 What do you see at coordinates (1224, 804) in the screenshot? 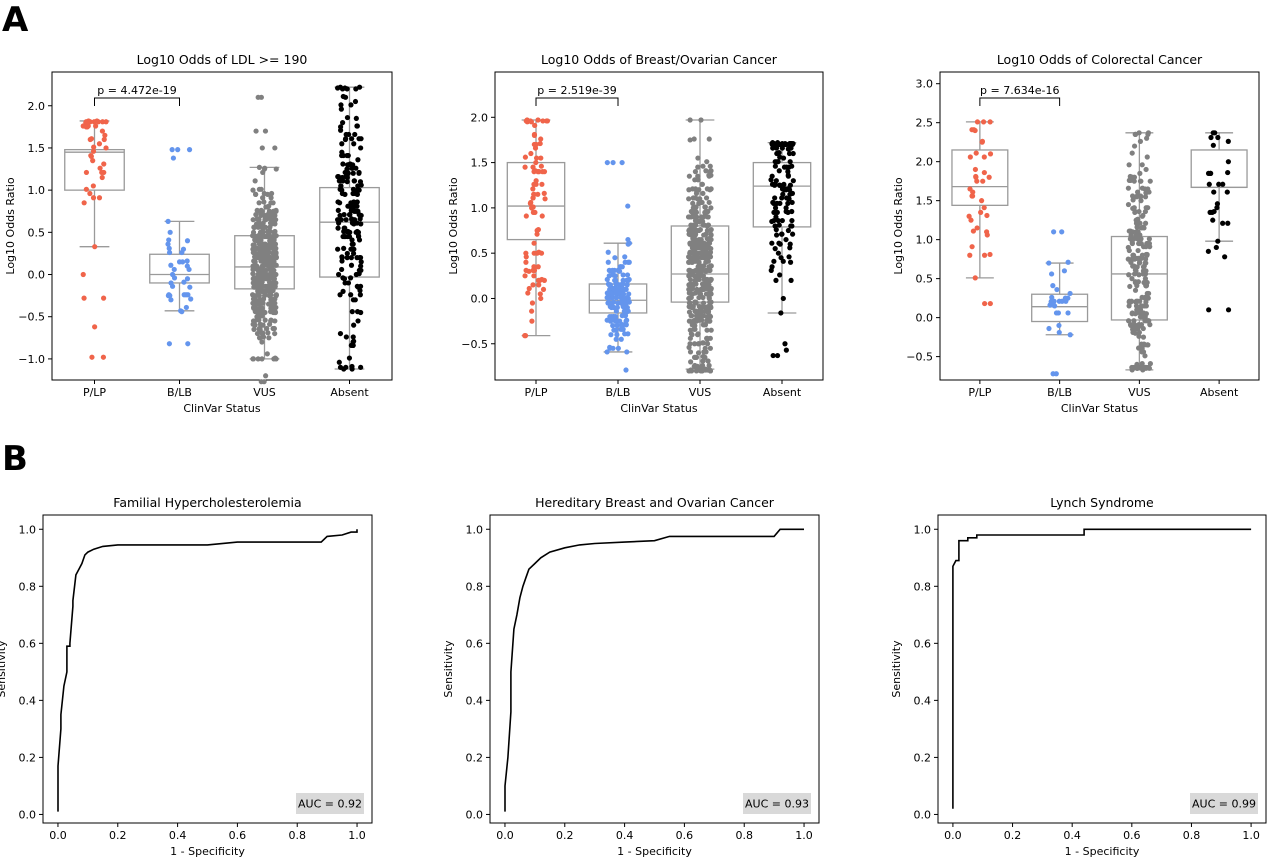
I see `auc-label: AUC = 0.99` at bounding box center [1224, 804].